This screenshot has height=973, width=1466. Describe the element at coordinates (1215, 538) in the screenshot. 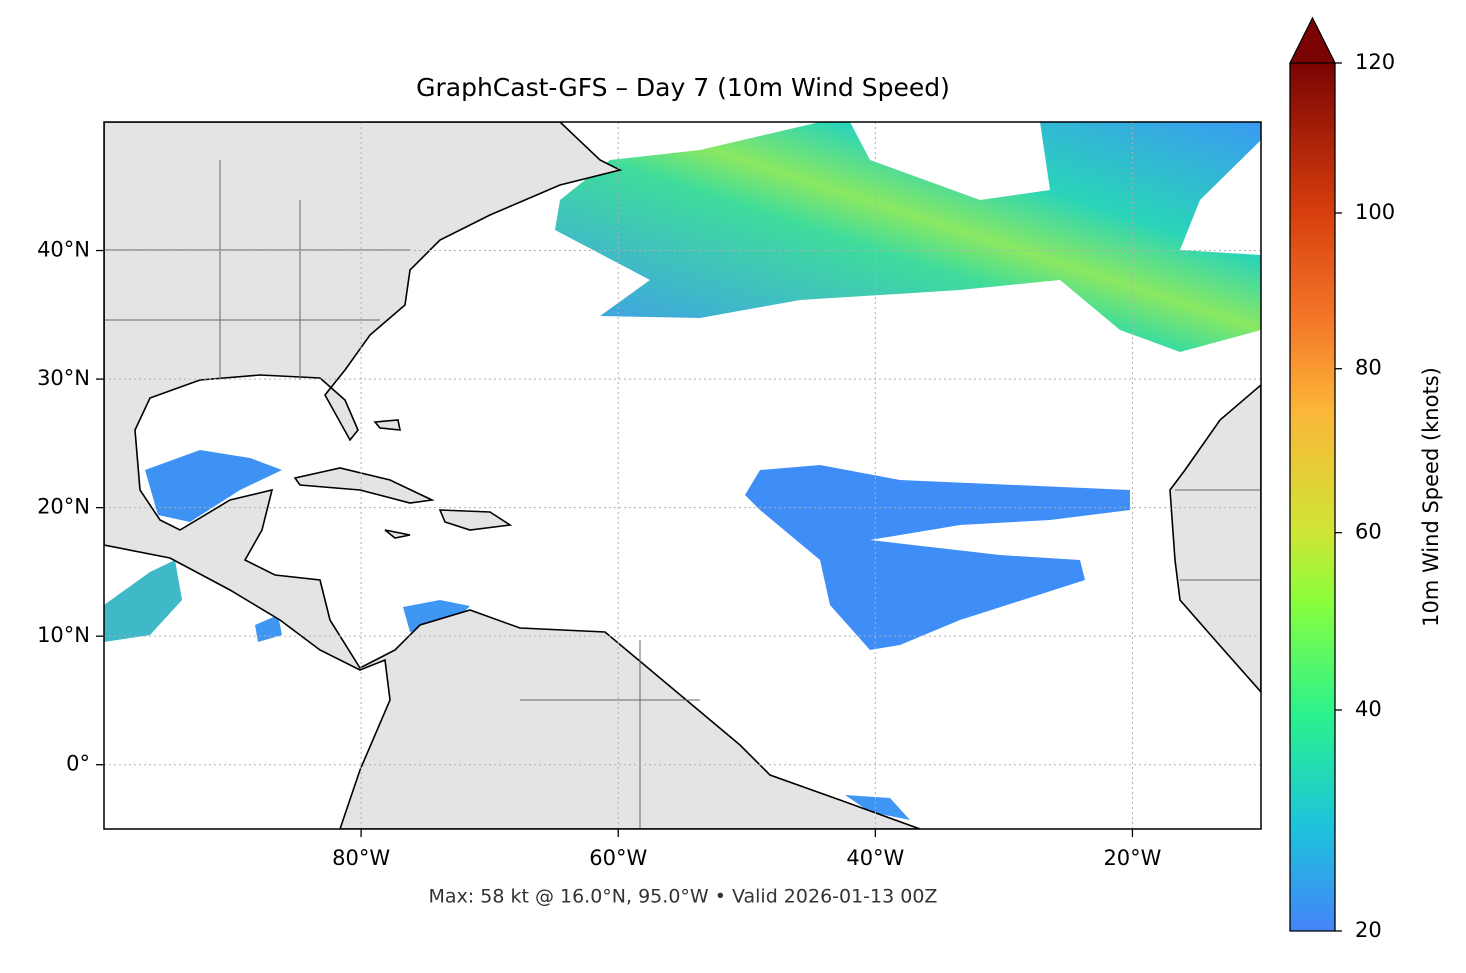

I see `land-africa` at that location.